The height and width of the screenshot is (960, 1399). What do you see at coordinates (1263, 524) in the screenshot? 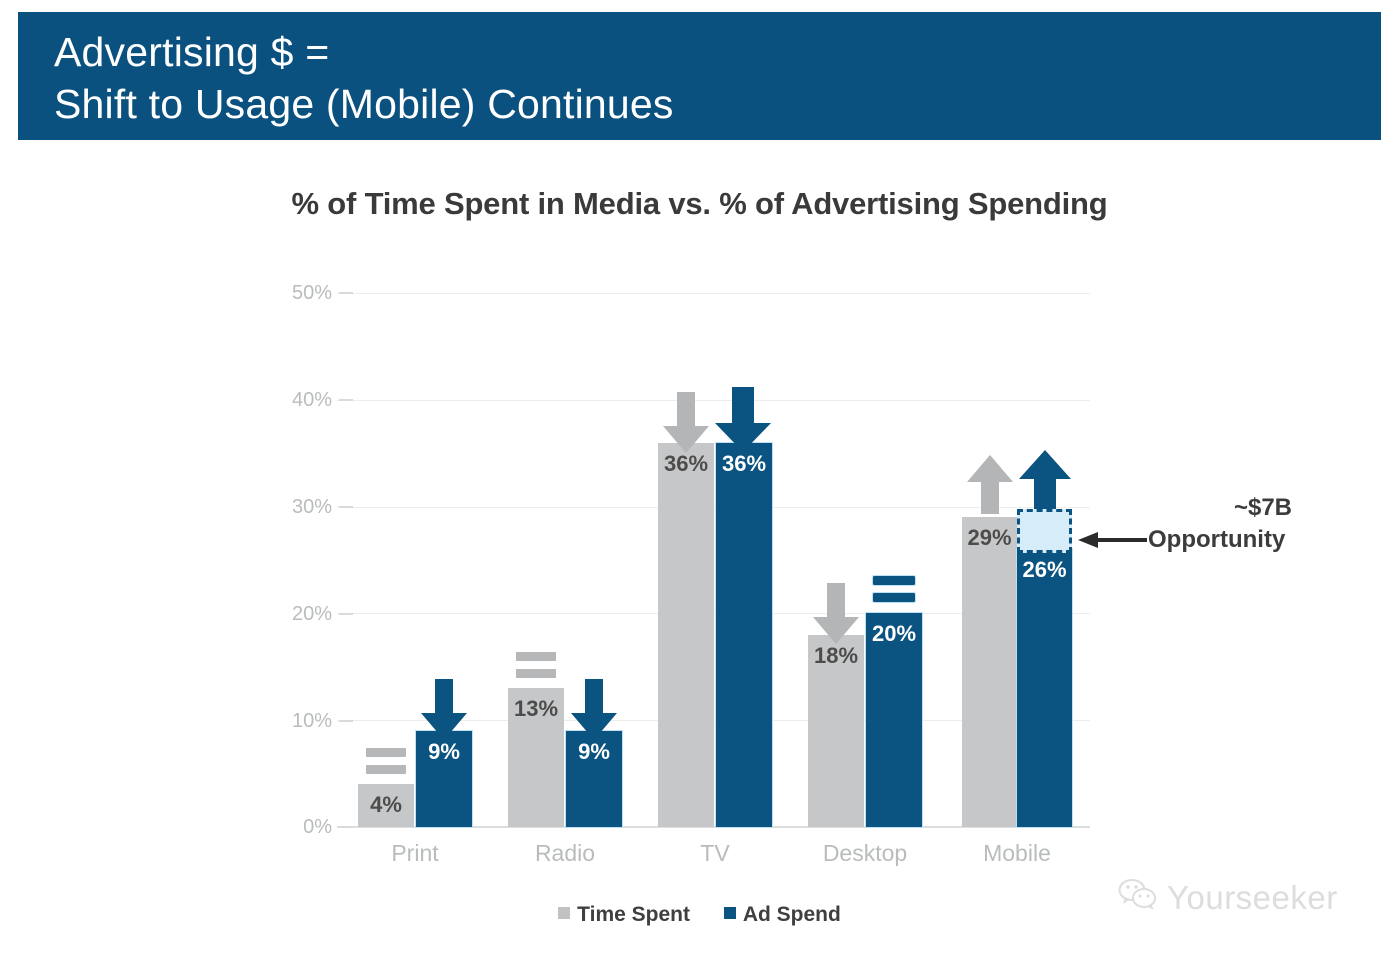
I see `opportunity-callout: ~$7B Opportunity` at bounding box center [1263, 524].